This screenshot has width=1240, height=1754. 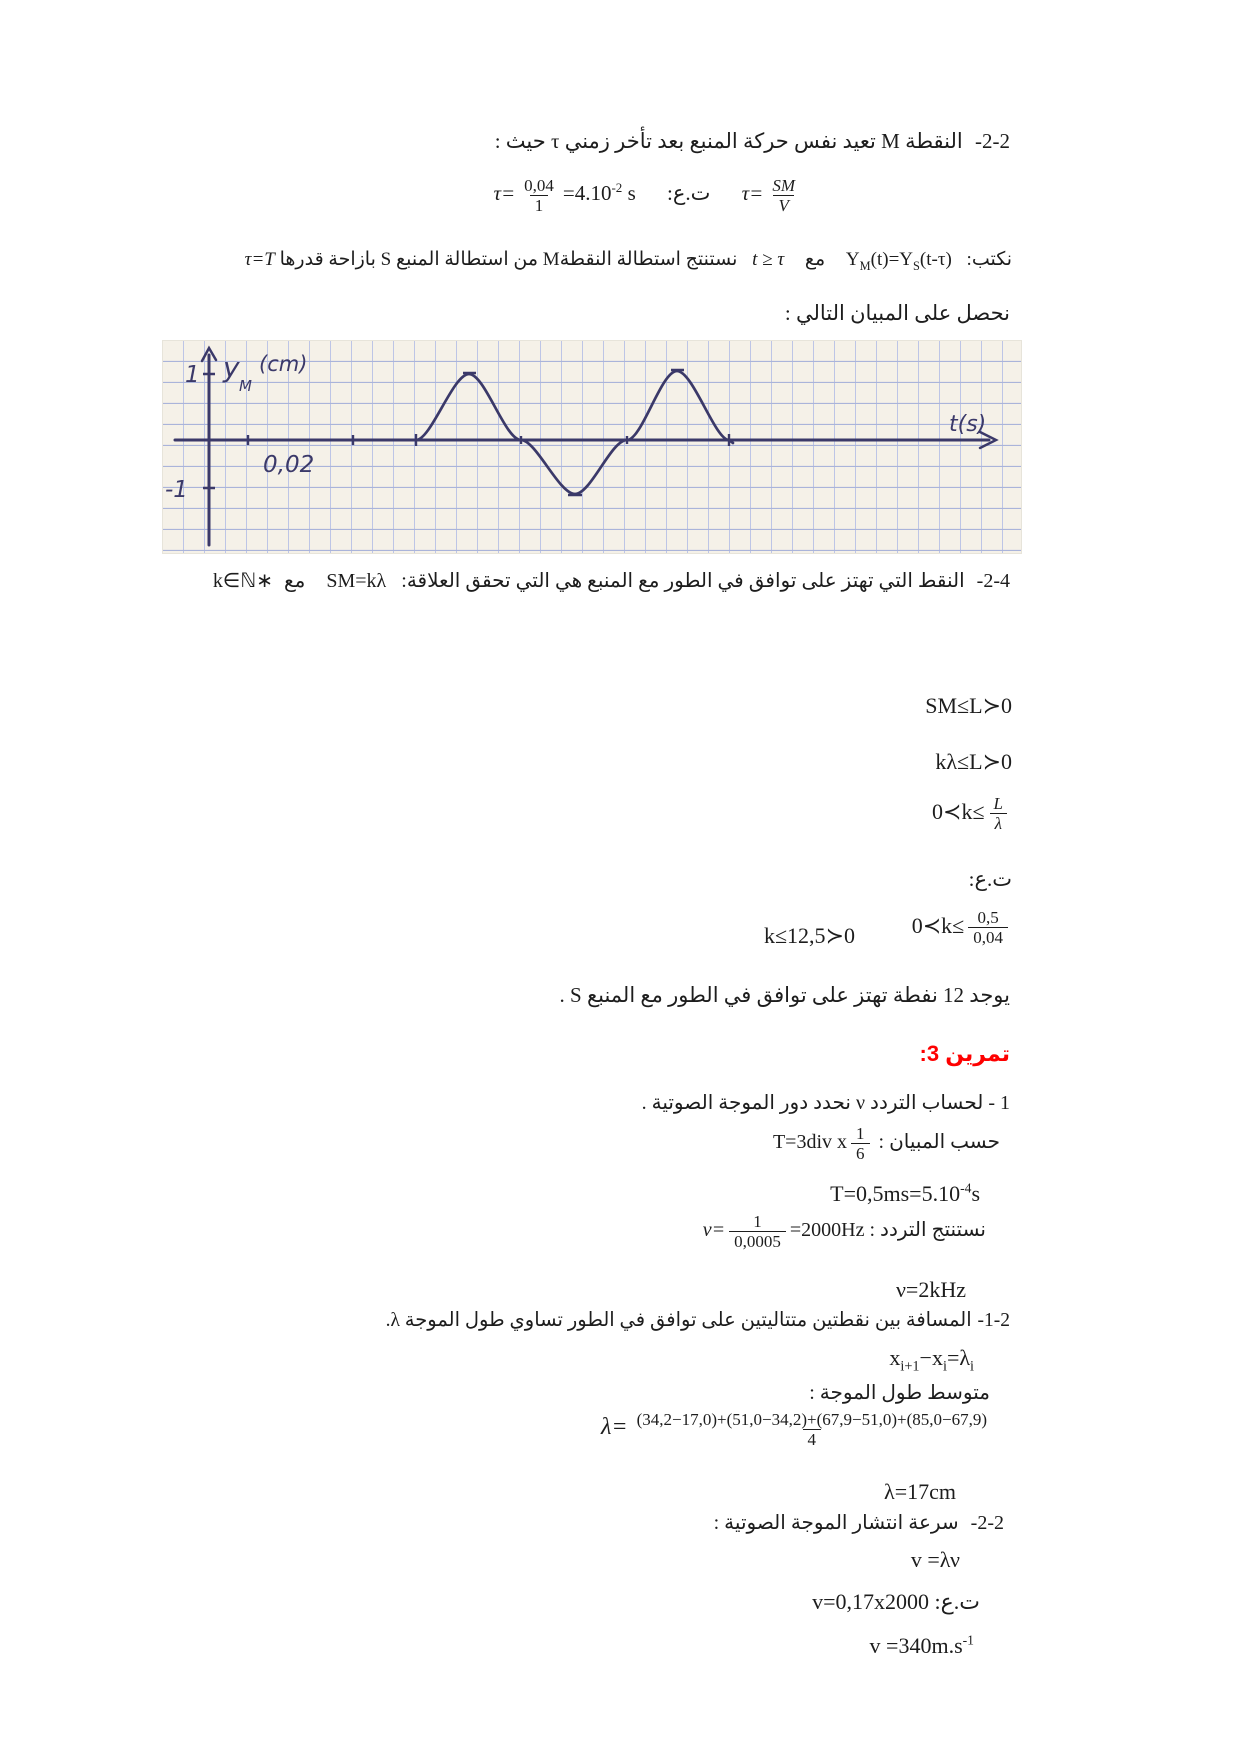 I want to click on value-base: T=0,5ms=5.10, so click(x=895, y=1194).